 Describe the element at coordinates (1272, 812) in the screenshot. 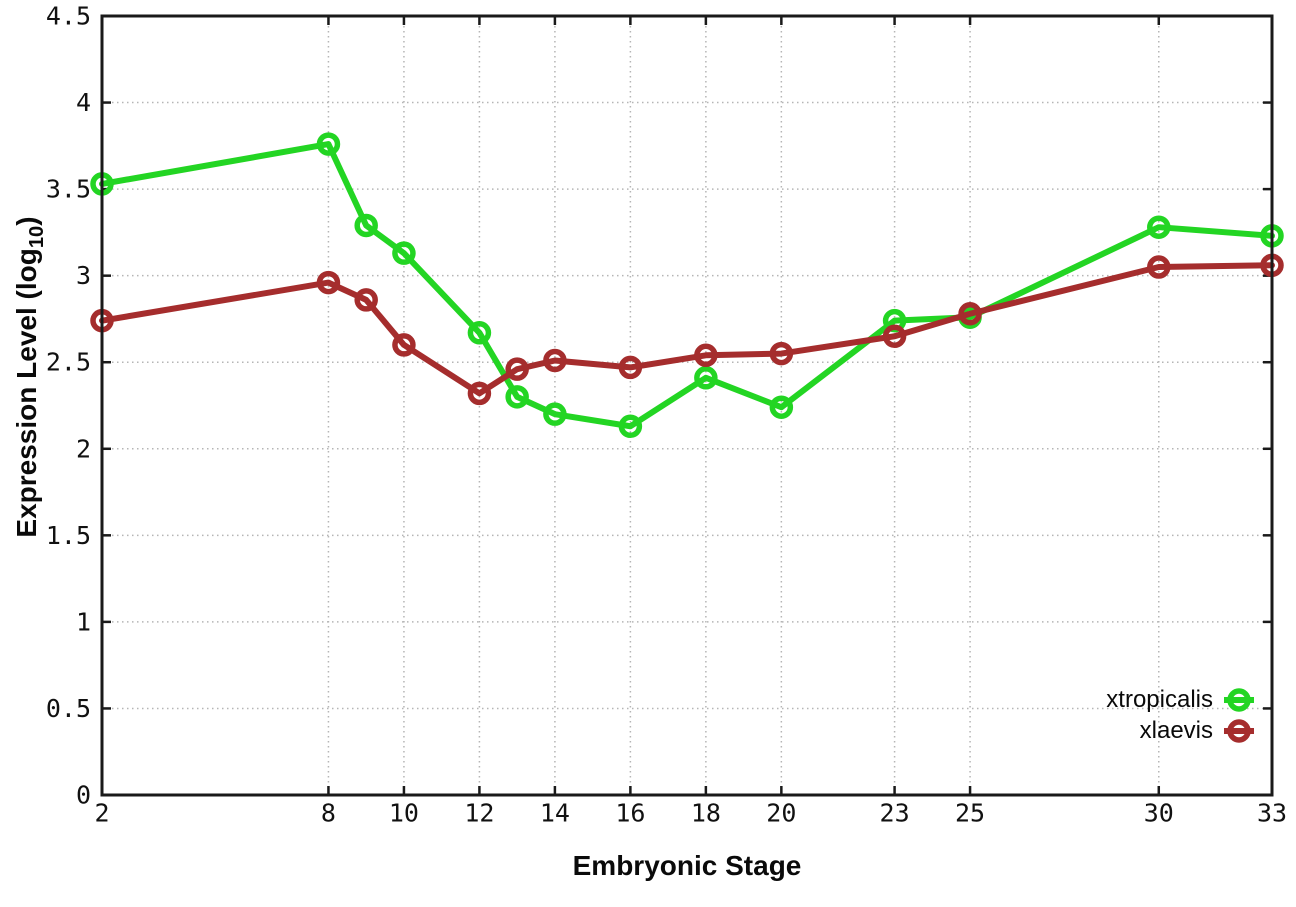

I see `x-tick-label: 33` at that location.